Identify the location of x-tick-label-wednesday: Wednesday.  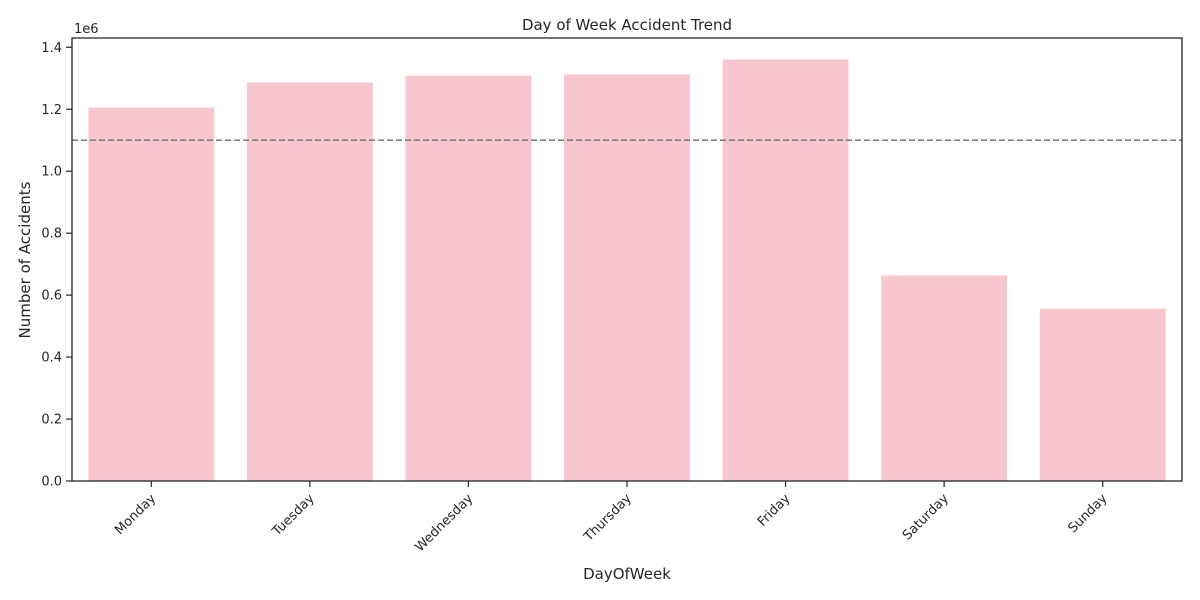
(444, 523).